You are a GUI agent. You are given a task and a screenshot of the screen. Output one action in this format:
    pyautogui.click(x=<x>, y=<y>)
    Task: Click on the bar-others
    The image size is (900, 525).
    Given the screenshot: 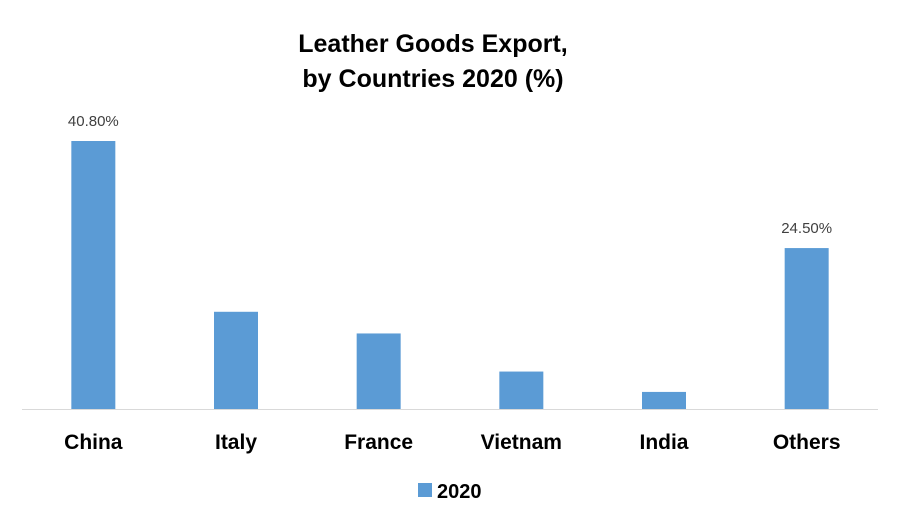 What is the action you would take?
    pyautogui.click(x=806, y=328)
    